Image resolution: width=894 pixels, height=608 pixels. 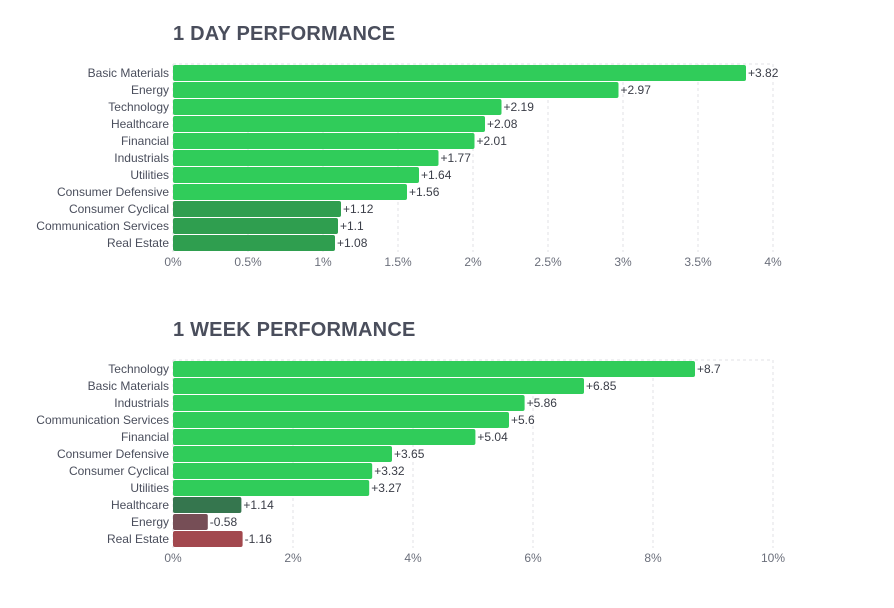 What do you see at coordinates (533, 558) in the screenshot?
I see `x-tick-label: 6%` at bounding box center [533, 558].